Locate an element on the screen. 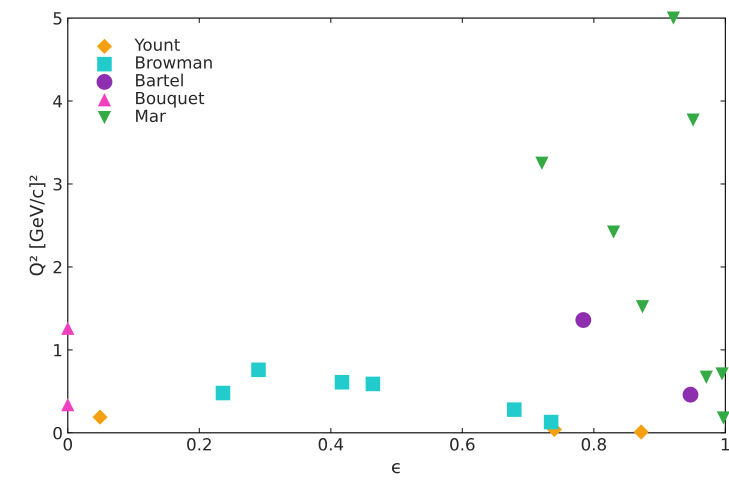 Image resolution: width=729 pixels, height=488 pixels. x-axis-title: ϵ is located at coordinates (396, 468).